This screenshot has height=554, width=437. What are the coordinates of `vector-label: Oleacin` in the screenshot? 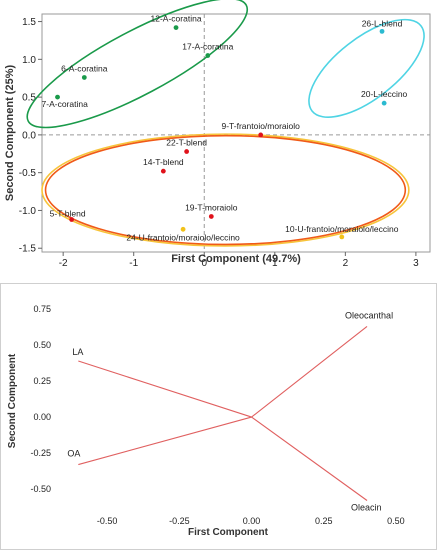 It's located at (366, 507).